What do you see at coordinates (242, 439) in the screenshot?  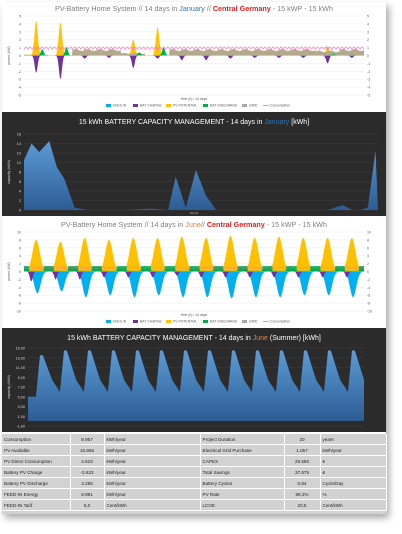 I see `cell-label-right: Project Duration` at bounding box center [242, 439].